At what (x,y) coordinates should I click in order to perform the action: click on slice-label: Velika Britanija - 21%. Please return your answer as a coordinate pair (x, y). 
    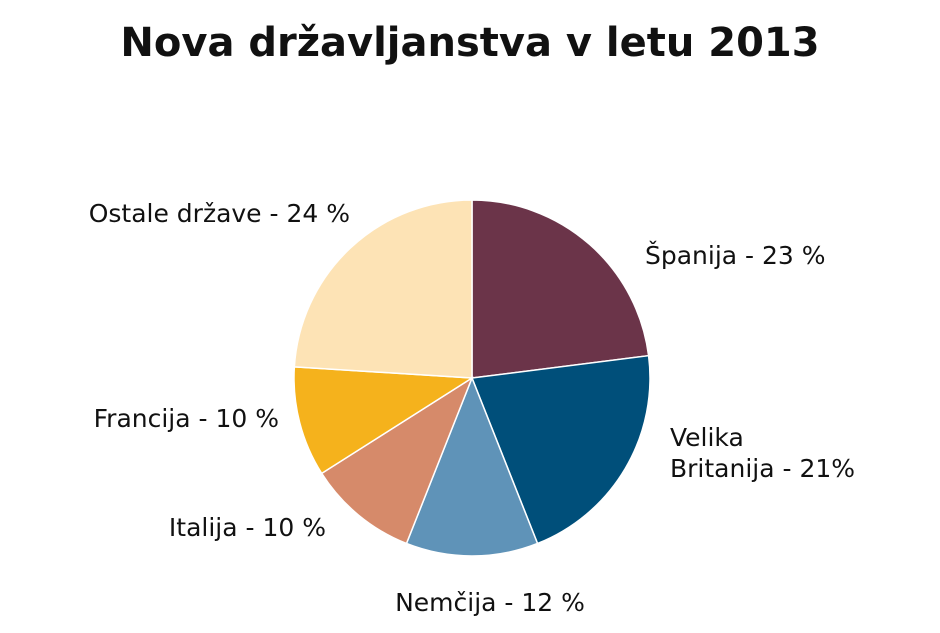
    Looking at the image, I should click on (762, 453).